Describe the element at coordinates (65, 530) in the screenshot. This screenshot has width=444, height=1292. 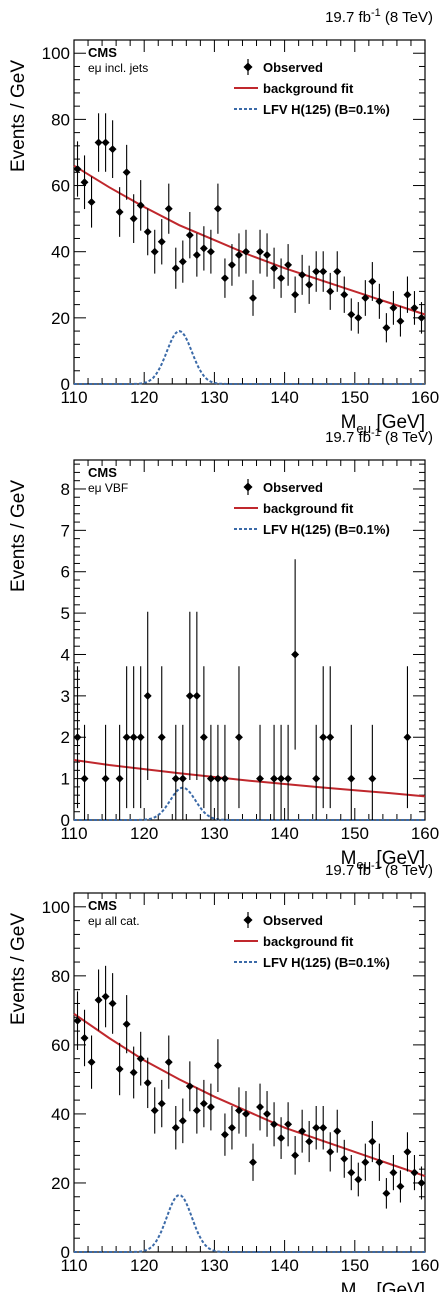
I see `y-tick-label: 7` at that location.